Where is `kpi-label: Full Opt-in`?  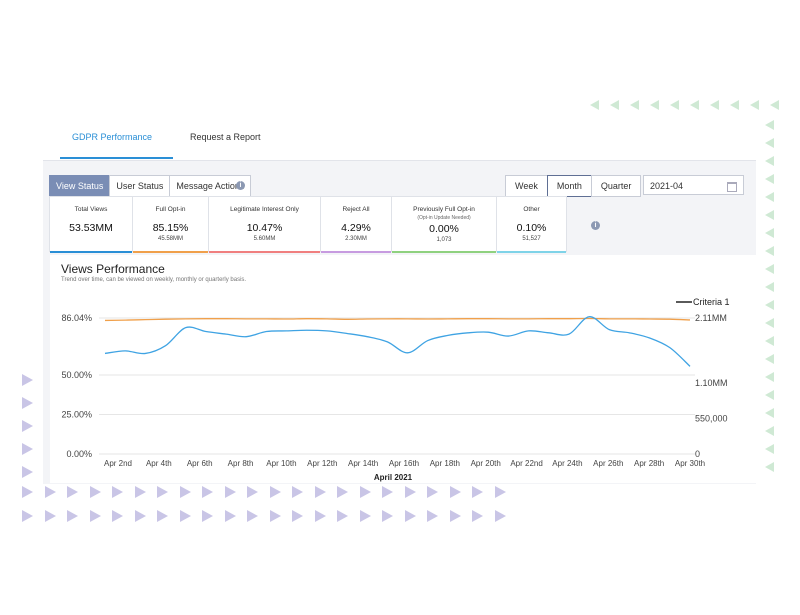 kpi-label: Full Opt-in is located at coordinates (170, 209).